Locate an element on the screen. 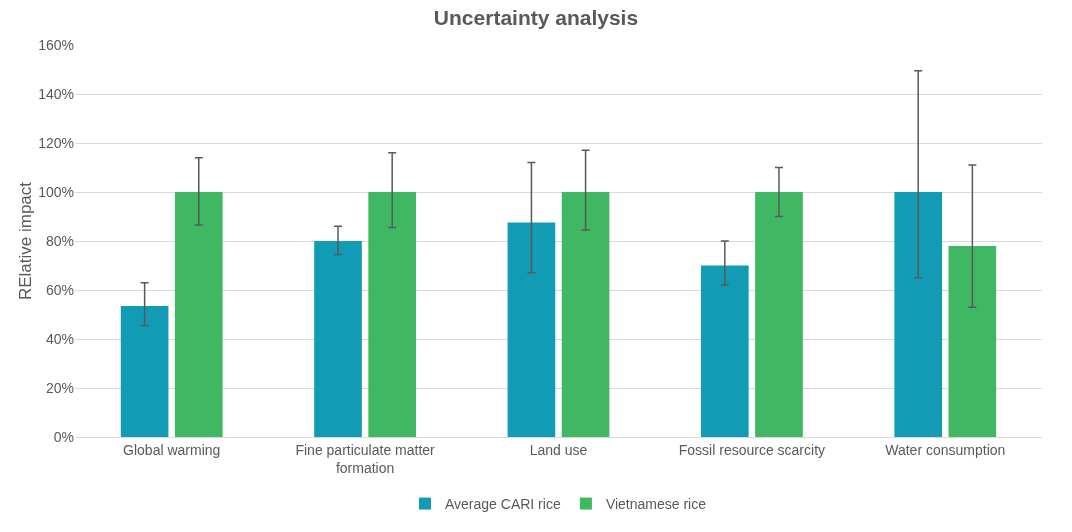 The width and height of the screenshot is (1072, 532). y-tick-label: 120% is located at coordinates (56, 142).